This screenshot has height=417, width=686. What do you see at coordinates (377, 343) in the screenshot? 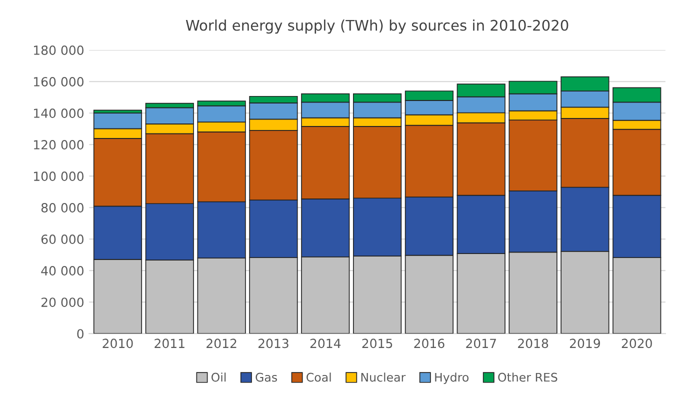
I see `x-tick-label: 2015` at bounding box center [377, 343].